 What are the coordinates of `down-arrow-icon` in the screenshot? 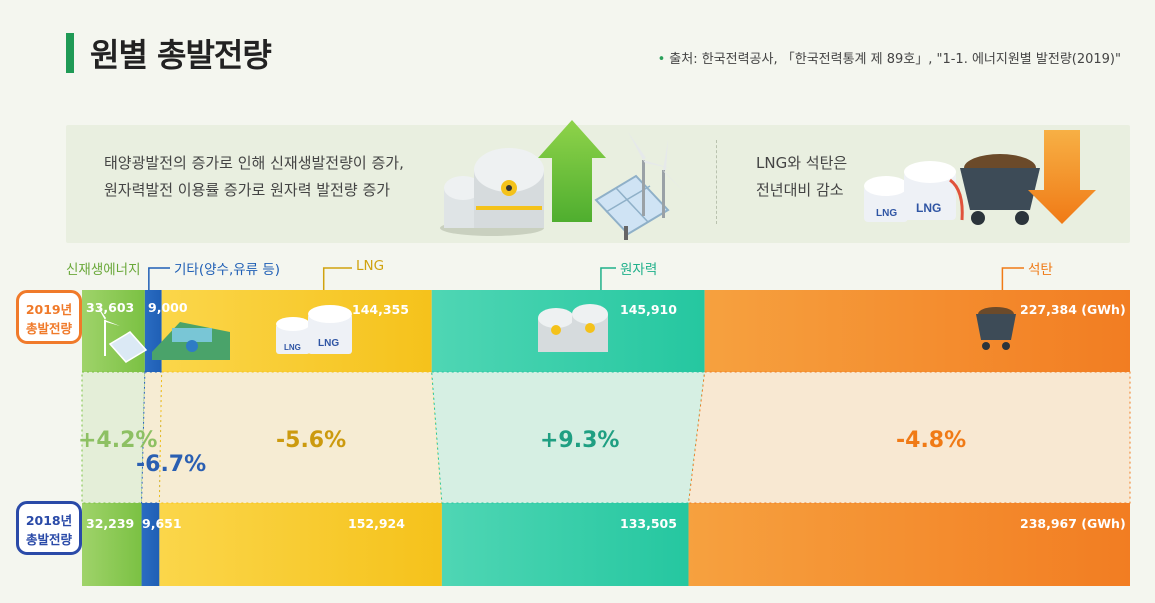 It's located at (1062, 177).